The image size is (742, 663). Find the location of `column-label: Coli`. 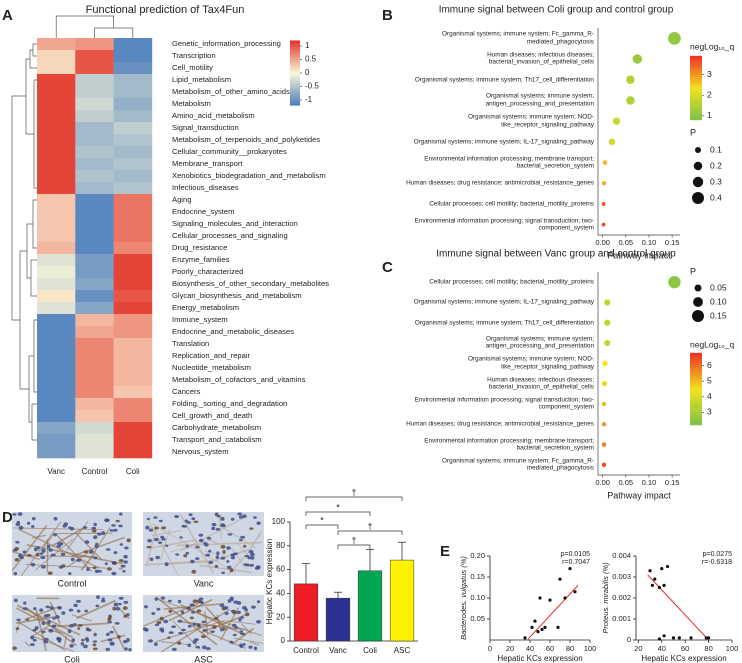

column-label: Coli is located at coordinates (133, 471).